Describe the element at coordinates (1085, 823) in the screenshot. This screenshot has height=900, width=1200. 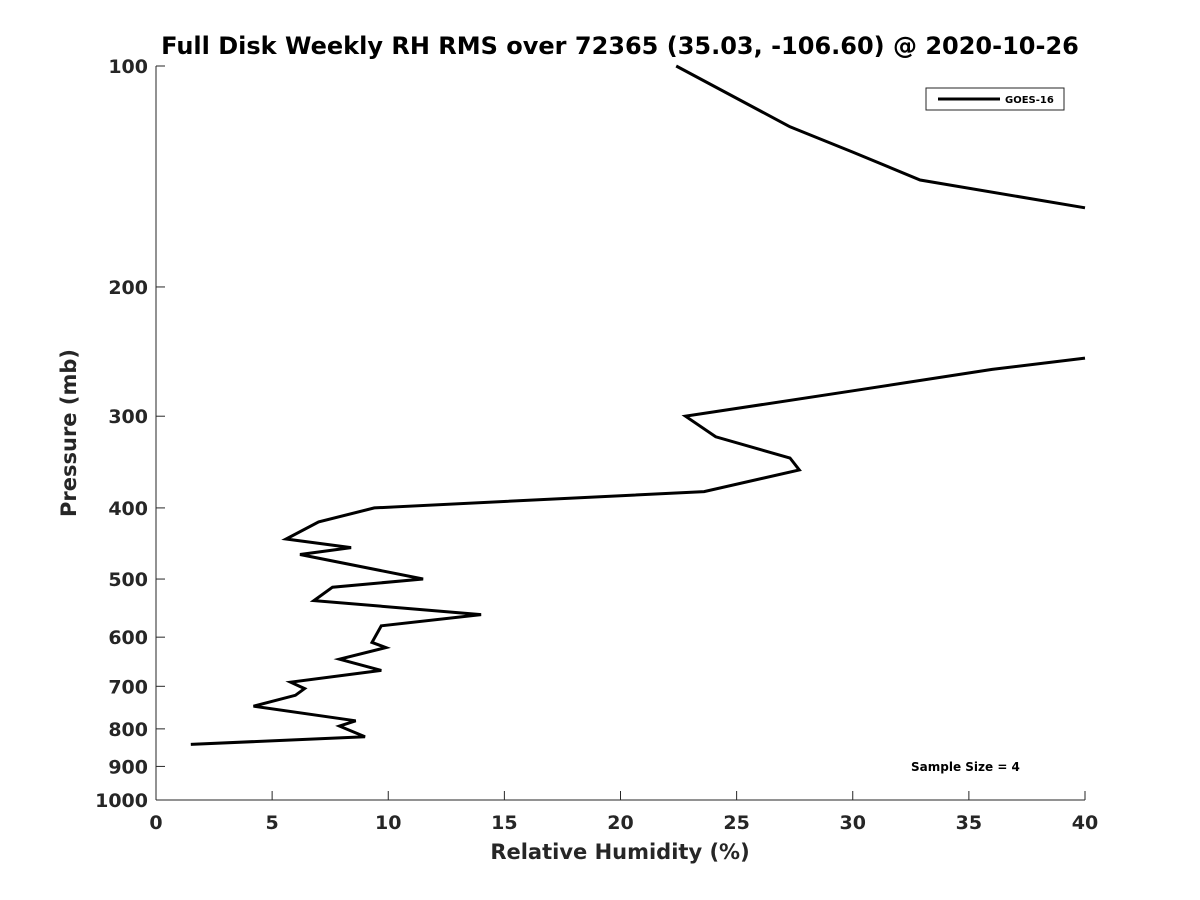
I see `x-tick-label: 40` at that location.